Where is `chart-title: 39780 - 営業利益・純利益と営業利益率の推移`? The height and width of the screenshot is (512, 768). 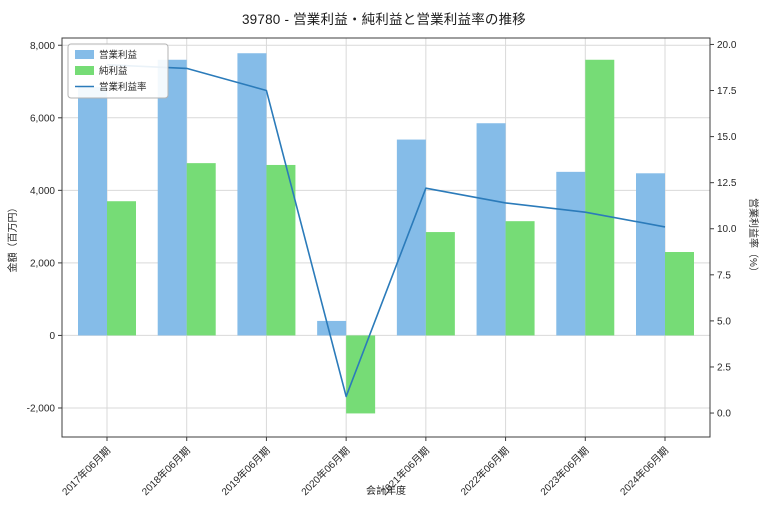
chart-title: 39780 - 営業利益・純利益と営業利益率の推移 is located at coordinates (384, 19).